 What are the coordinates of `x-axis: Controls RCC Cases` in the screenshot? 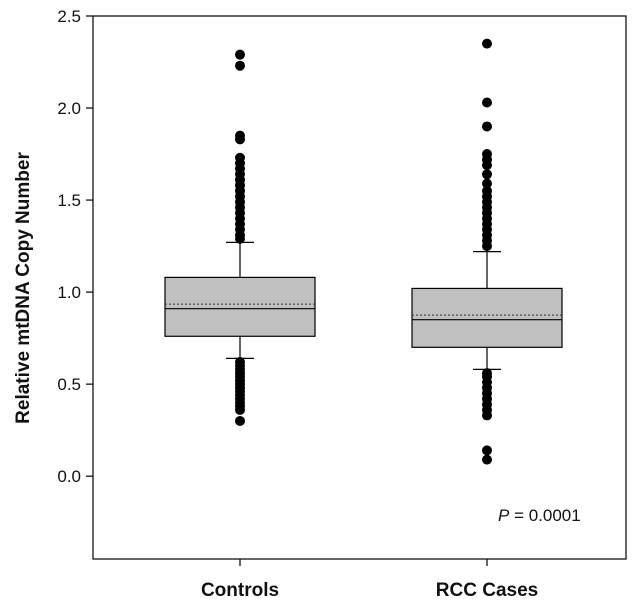 It's located at (369, 580).